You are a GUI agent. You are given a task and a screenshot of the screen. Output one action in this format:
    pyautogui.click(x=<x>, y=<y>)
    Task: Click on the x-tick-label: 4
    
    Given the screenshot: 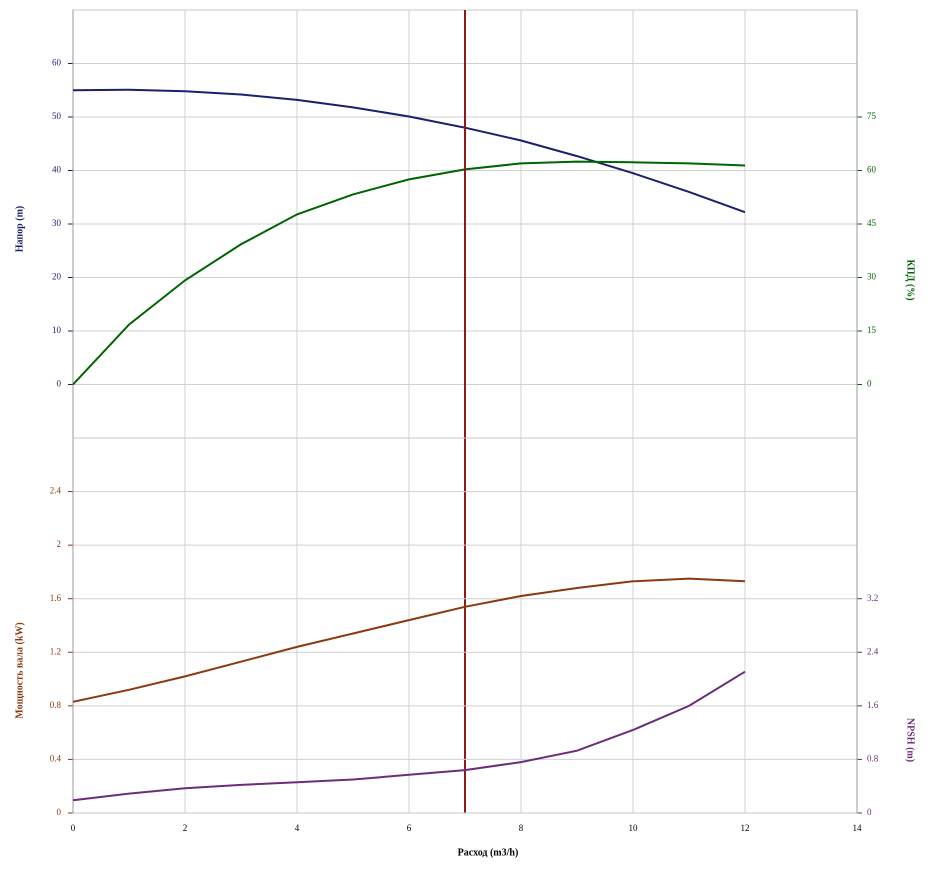 What is the action you would take?
    pyautogui.click(x=297, y=828)
    